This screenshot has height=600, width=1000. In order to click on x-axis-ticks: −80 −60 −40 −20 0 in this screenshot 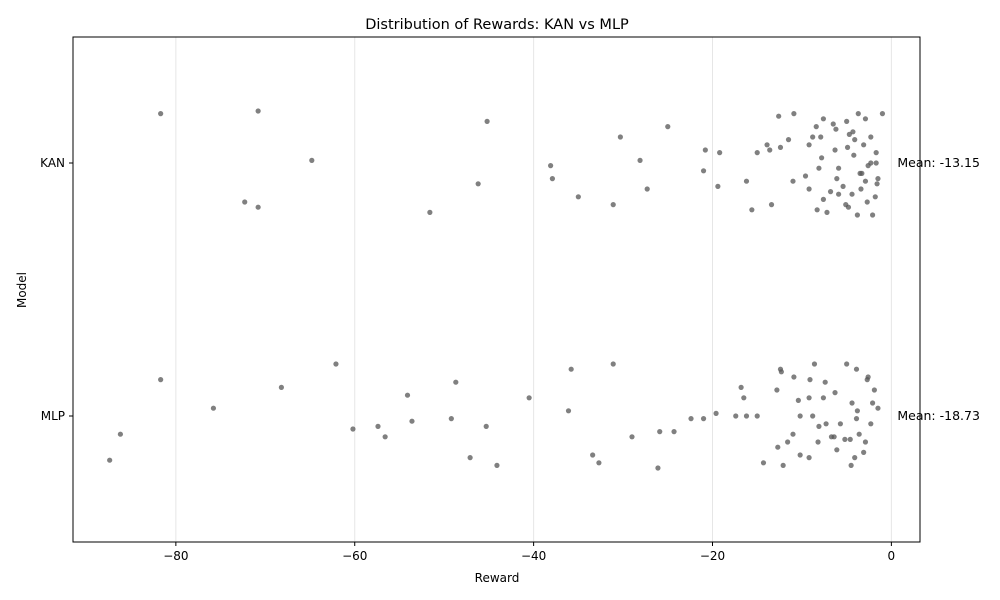, I will do `click(529, 552)`.